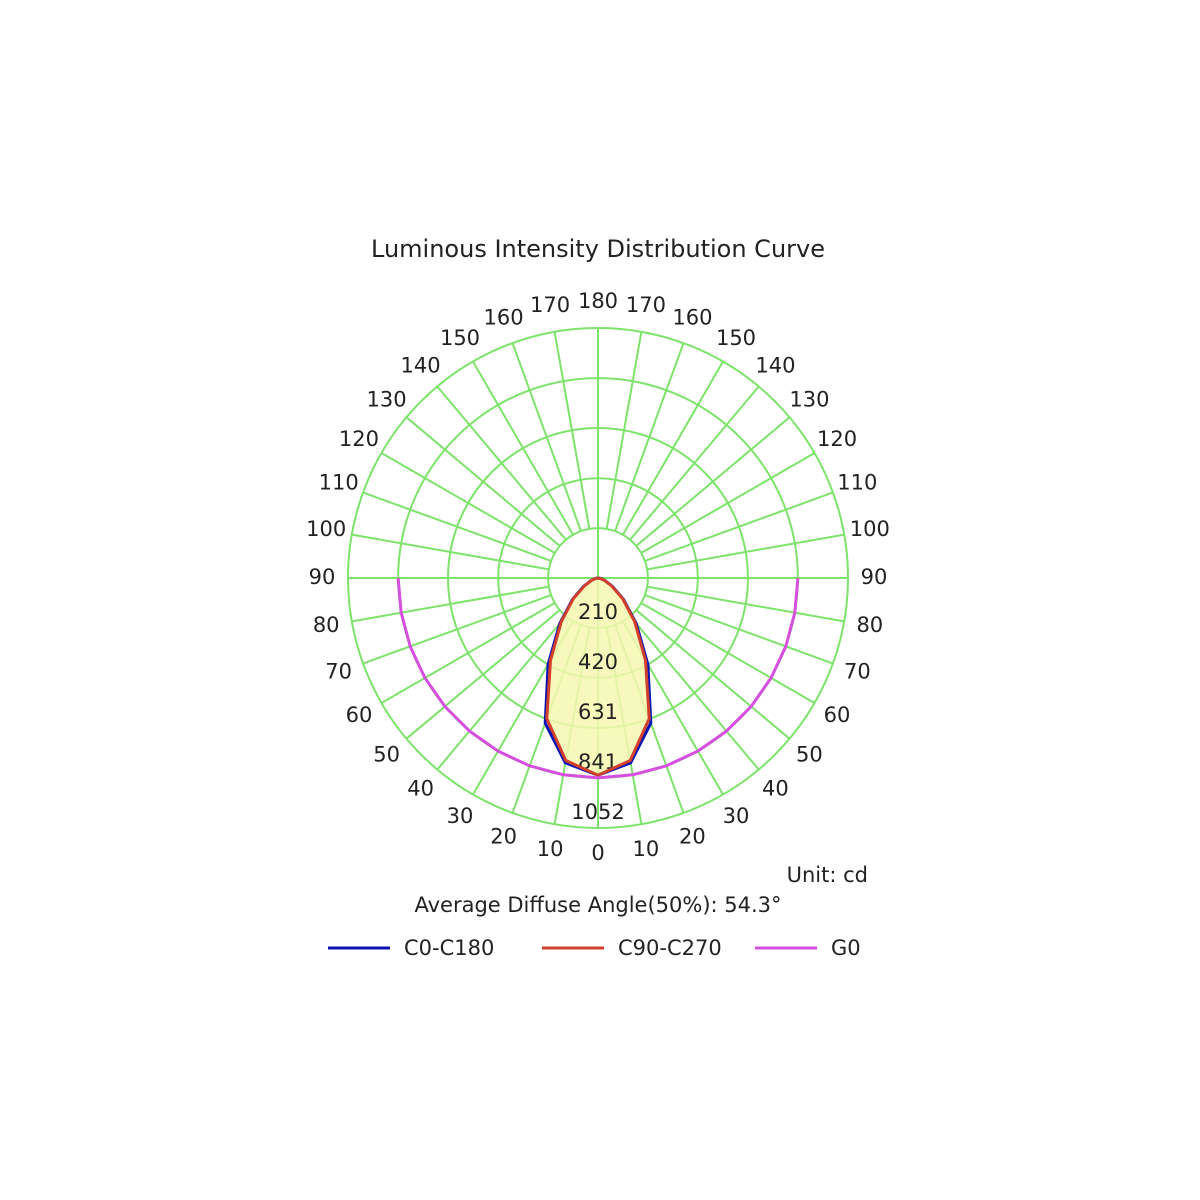  I want to click on chart-title: Luminous Intensity Distribution Curve, so click(598, 249).